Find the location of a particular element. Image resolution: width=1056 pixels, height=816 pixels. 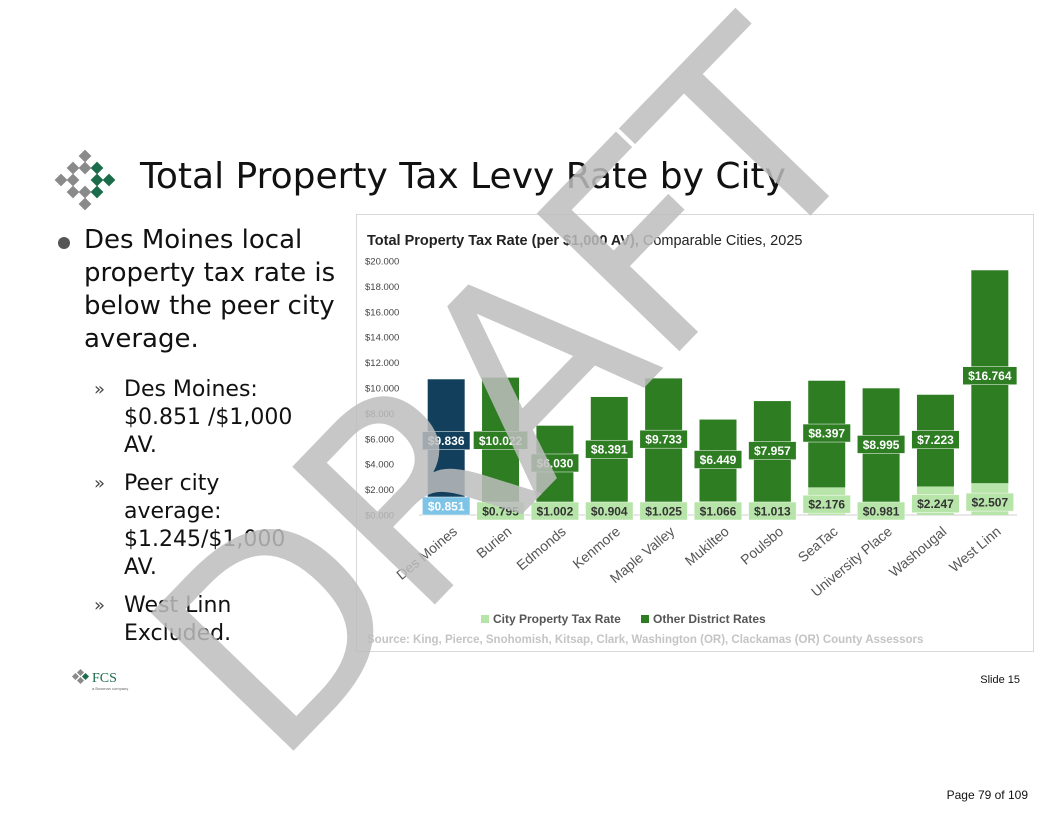

fcs-logo-subtext: a Bowman company is located at coordinates (110, 688).